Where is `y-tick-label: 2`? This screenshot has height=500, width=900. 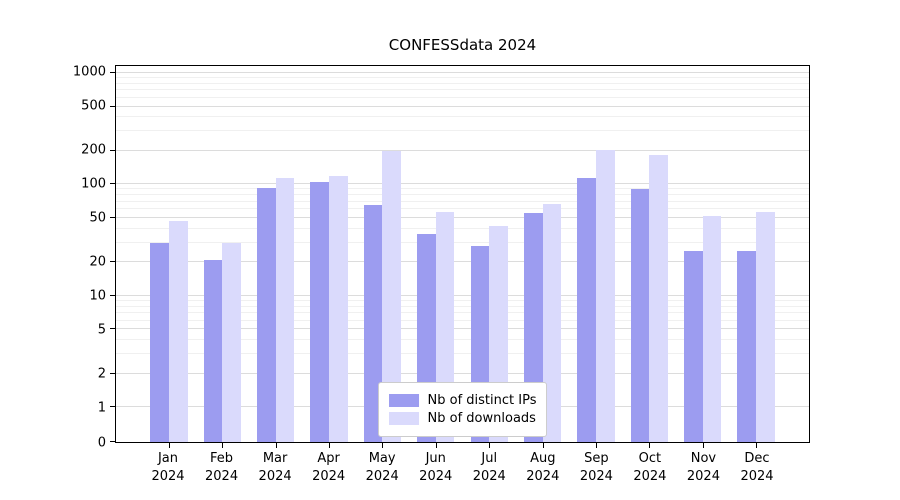 y-tick-label: 2 is located at coordinates (101, 374).